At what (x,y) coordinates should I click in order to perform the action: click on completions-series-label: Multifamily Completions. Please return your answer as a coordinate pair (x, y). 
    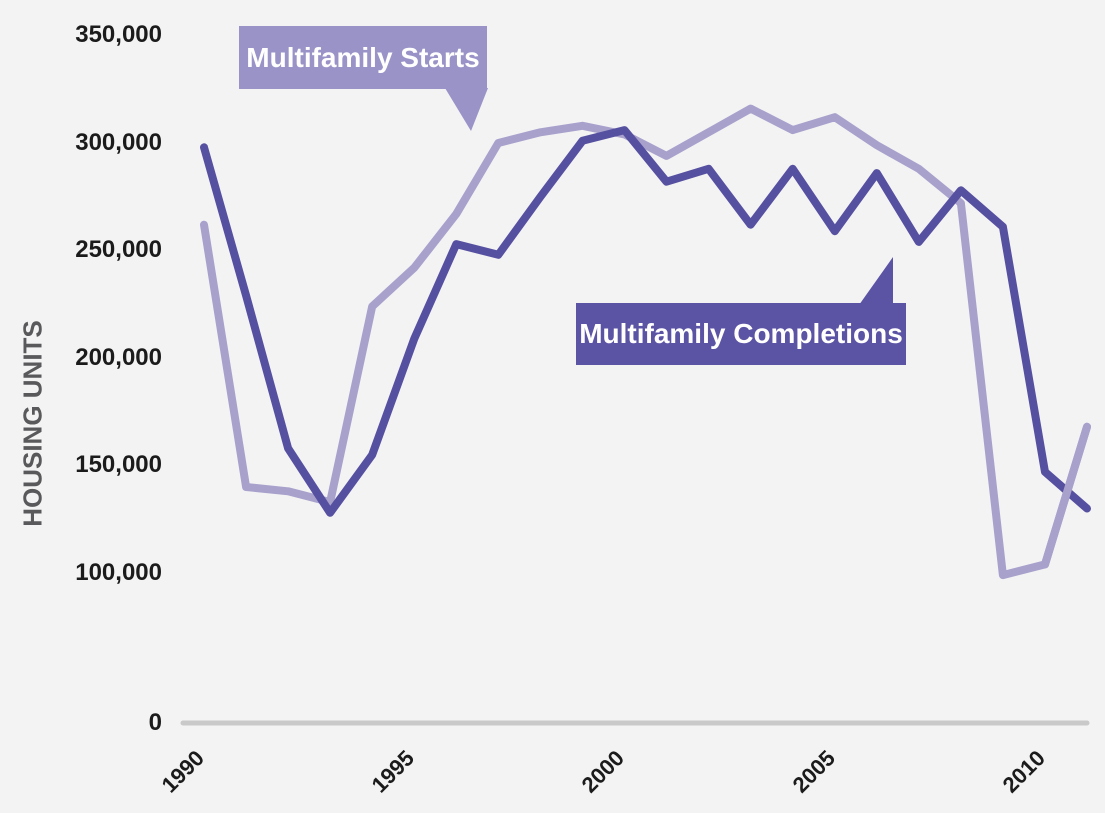
    Looking at the image, I should click on (741, 334).